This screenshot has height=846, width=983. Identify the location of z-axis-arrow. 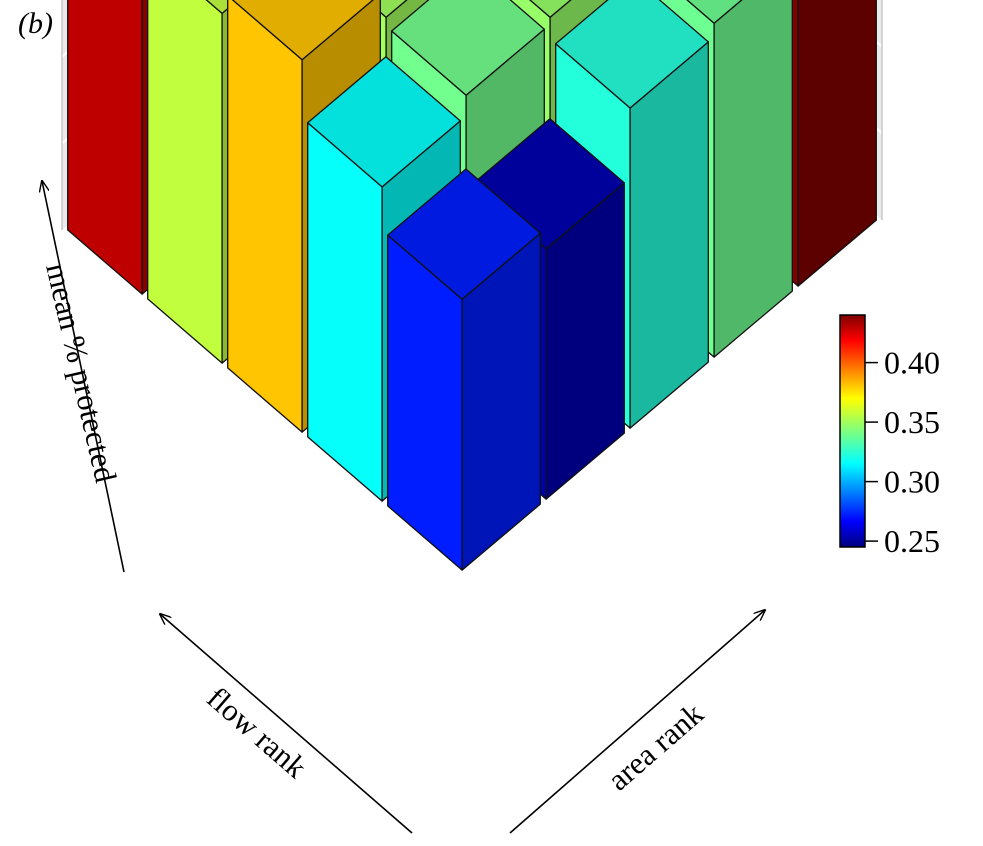
(83, 377).